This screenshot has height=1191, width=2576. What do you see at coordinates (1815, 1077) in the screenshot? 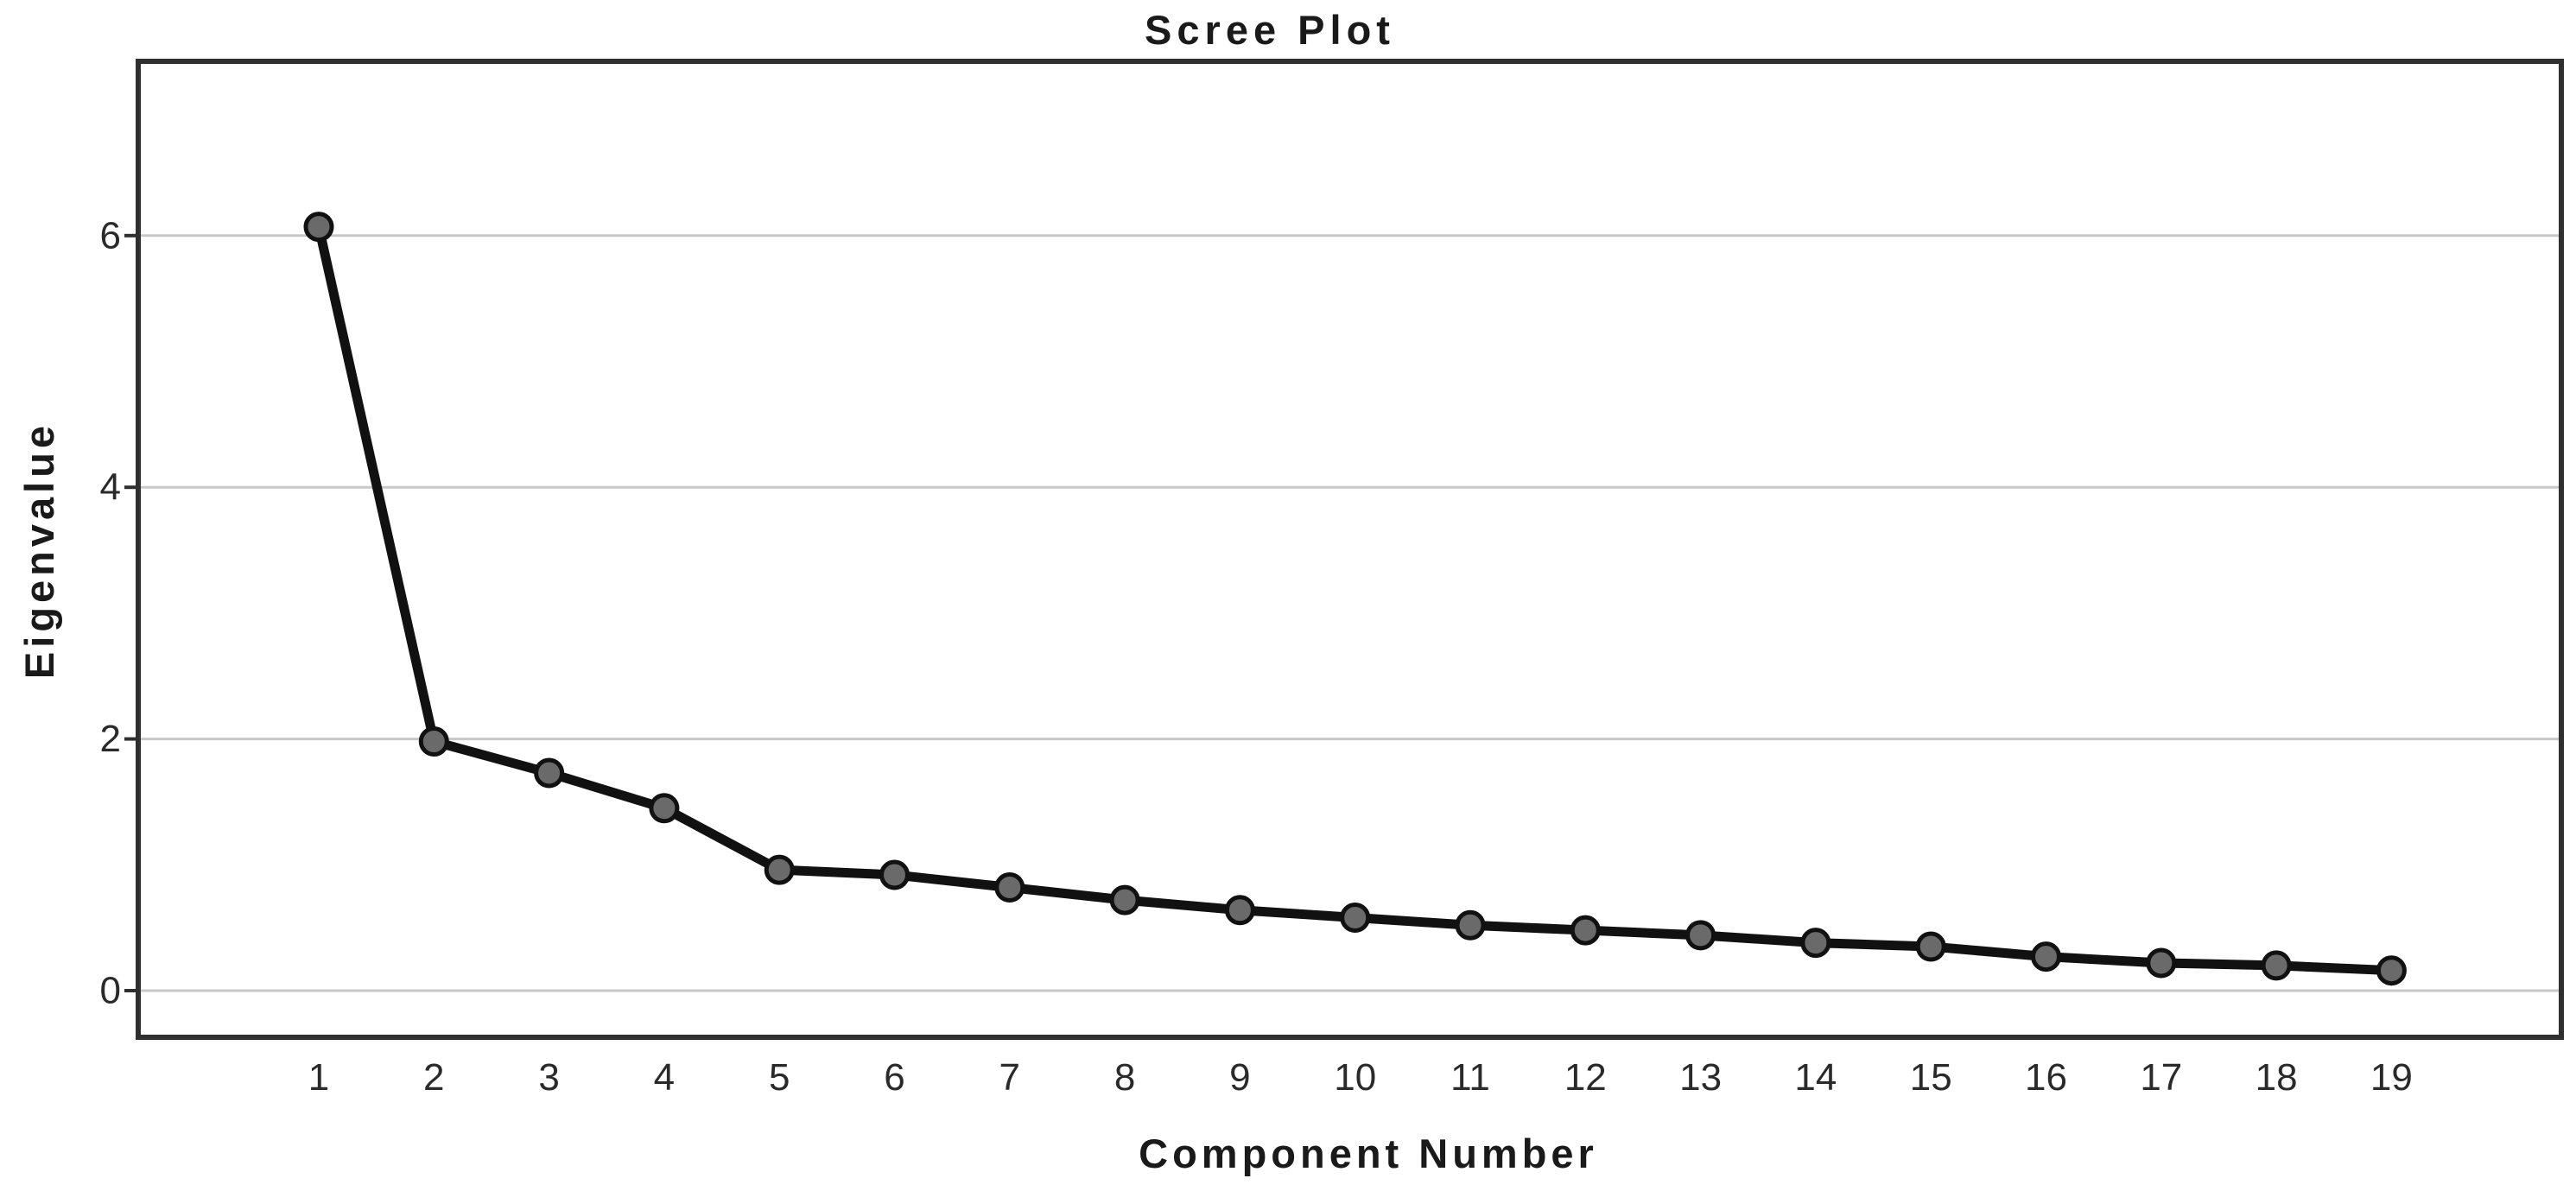
I see `x-tick-label: 14` at bounding box center [1815, 1077].